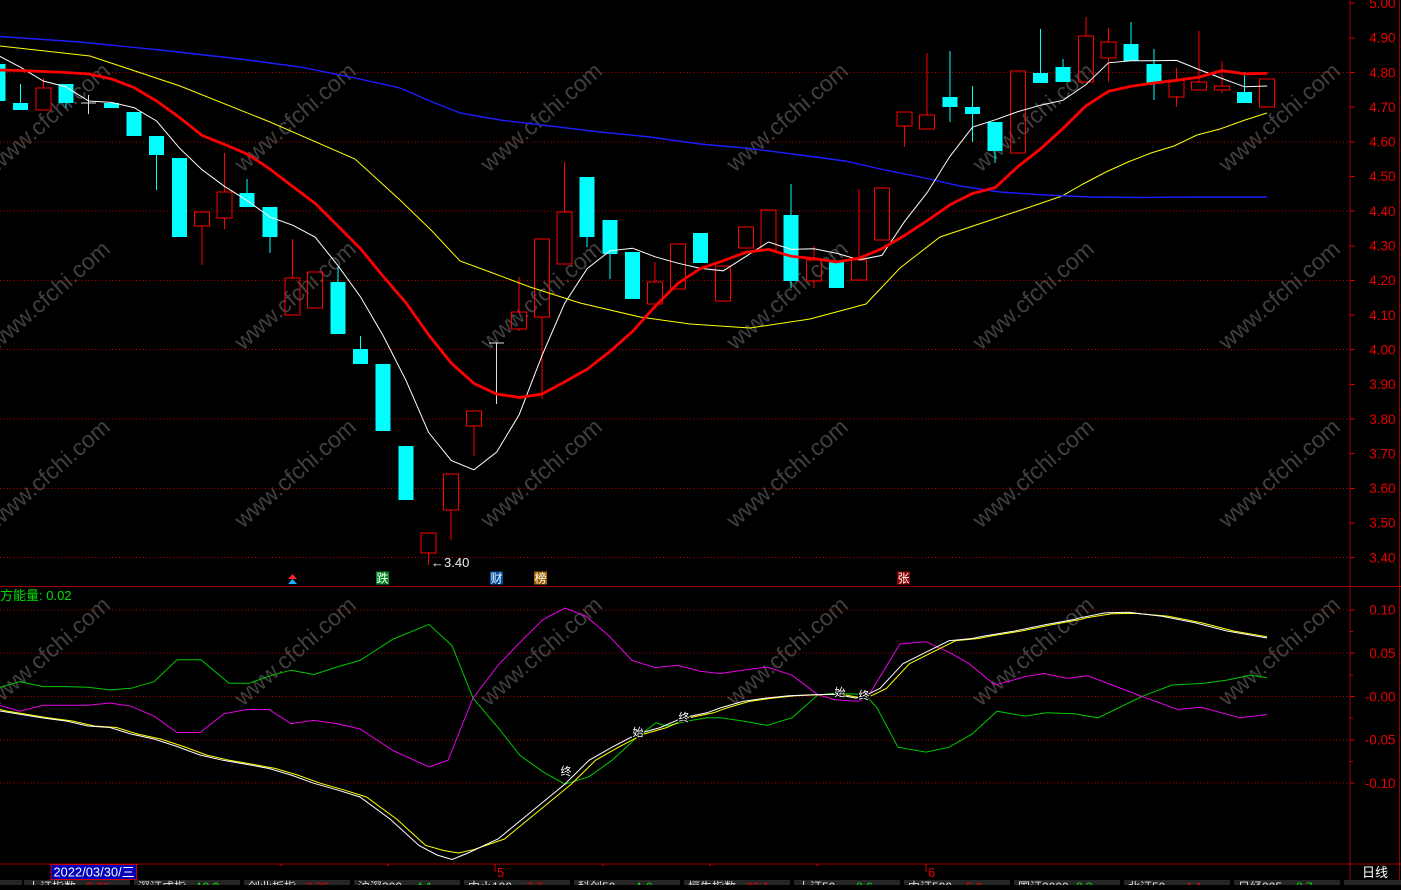 This screenshot has height=890, width=1401. I want to click on svg-text: 4,1, so click(424, 882).